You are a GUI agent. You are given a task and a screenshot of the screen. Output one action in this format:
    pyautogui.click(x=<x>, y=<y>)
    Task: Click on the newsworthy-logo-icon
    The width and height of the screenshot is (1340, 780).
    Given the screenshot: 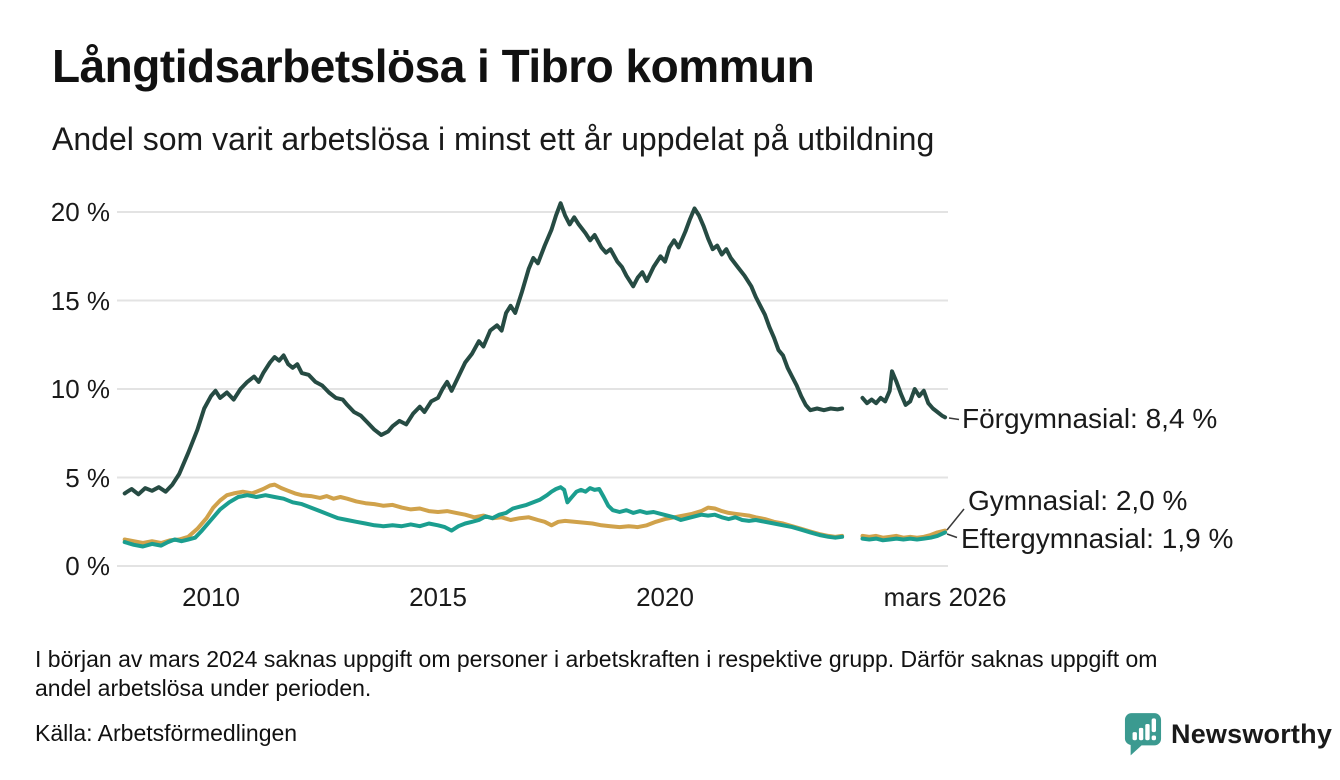 What is the action you would take?
    pyautogui.click(x=1143, y=733)
    